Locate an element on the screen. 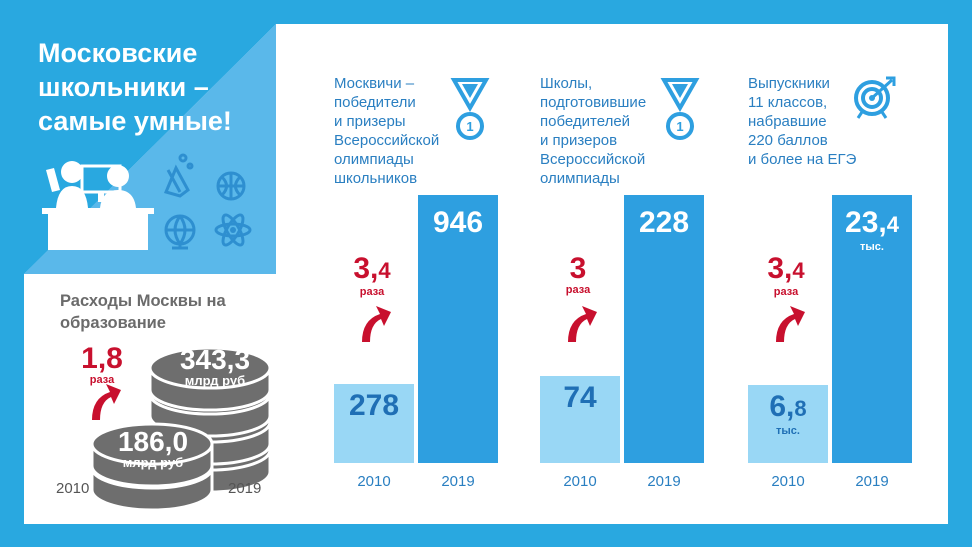  flask-icon is located at coordinates (176, 181).